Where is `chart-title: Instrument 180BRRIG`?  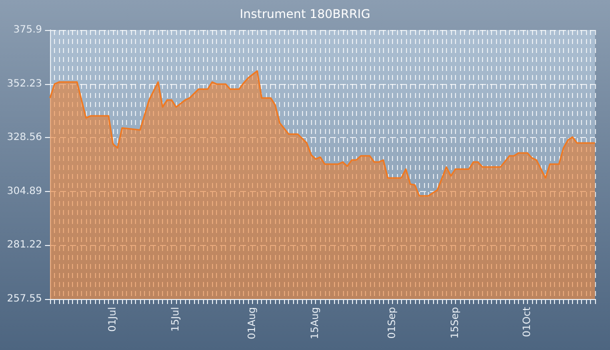 chart-title: Instrument 180BRRIG is located at coordinates (305, 14).